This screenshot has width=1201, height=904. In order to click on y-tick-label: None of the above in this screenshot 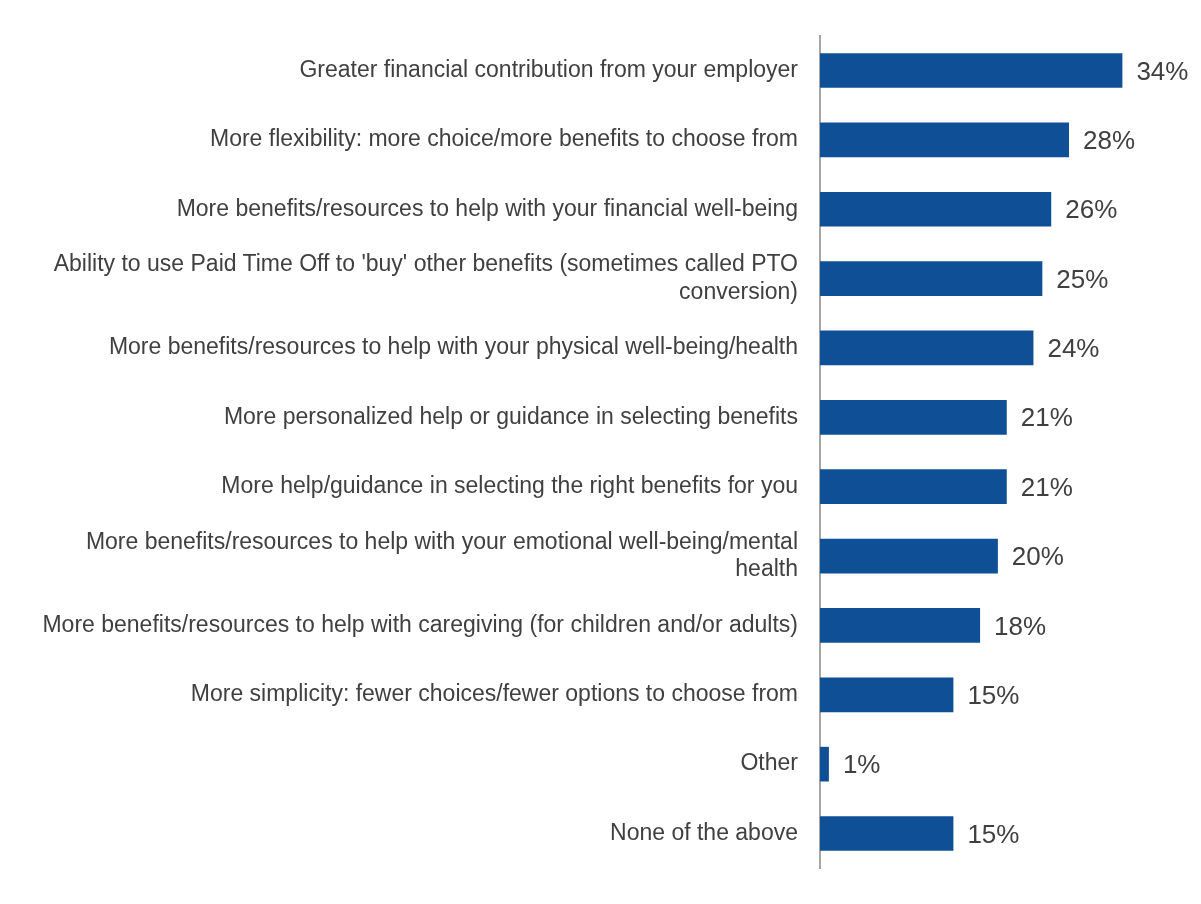, I will do `click(704, 831)`.